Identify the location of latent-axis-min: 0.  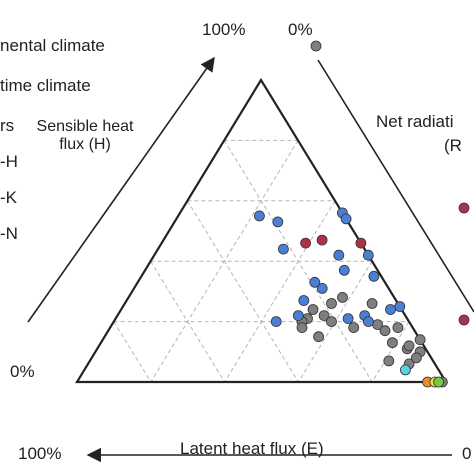
(467, 453).